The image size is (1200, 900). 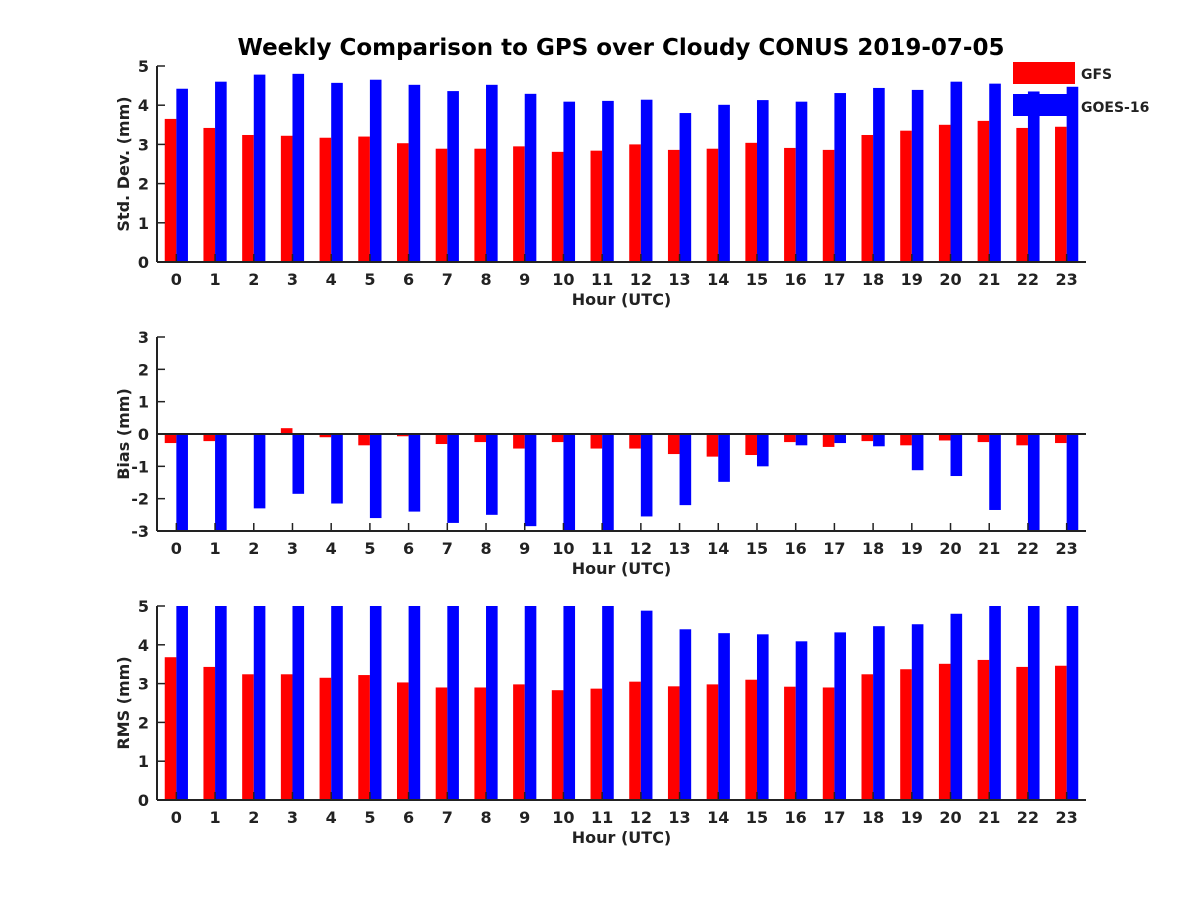 What do you see at coordinates (1028, 548) in the screenshot?
I see `bias-xtick-label: 22` at bounding box center [1028, 548].